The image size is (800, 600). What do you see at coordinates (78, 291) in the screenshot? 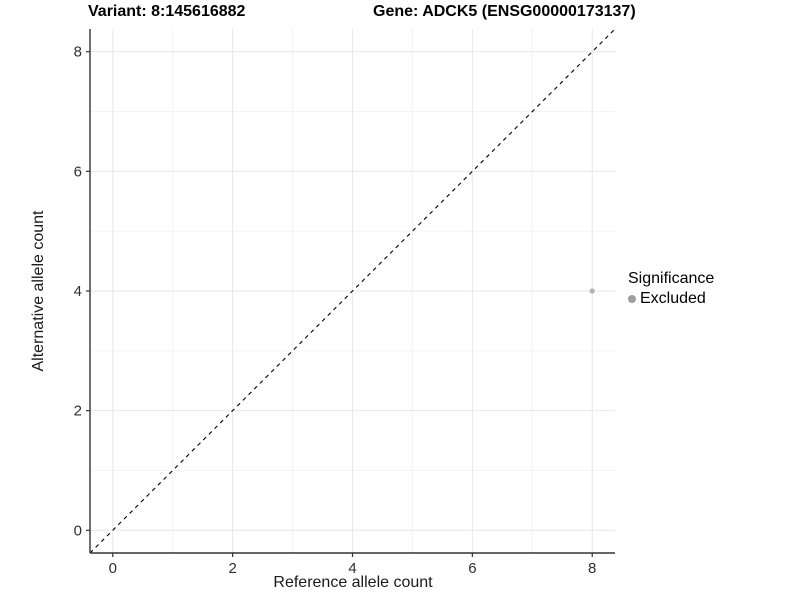
I see `y-tick-label: 4` at bounding box center [78, 291].